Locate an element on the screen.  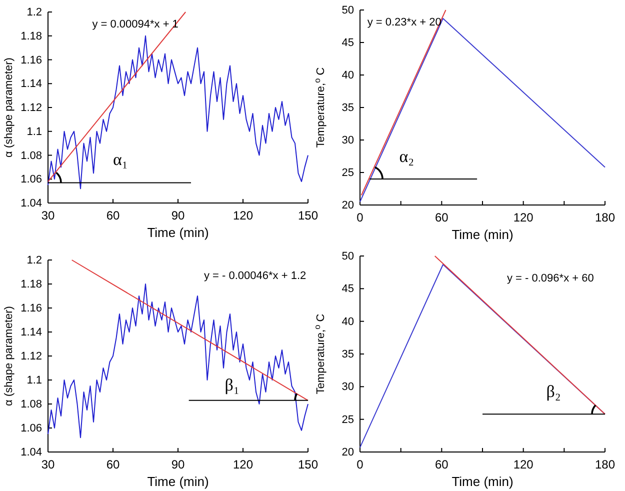
annotation: α₁ is located at coordinates (120, 159).